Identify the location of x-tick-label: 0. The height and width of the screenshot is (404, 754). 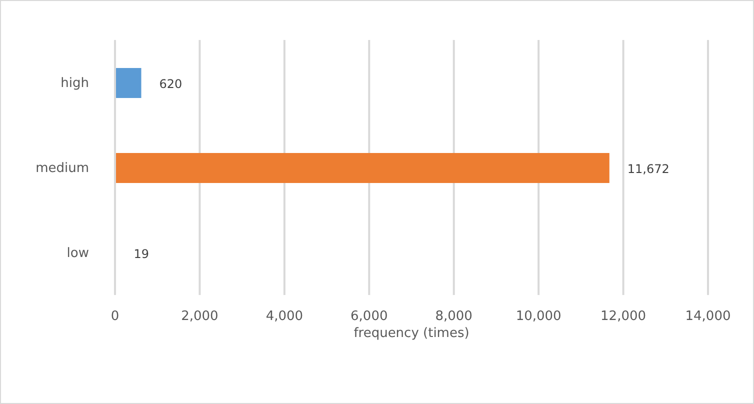
(115, 316).